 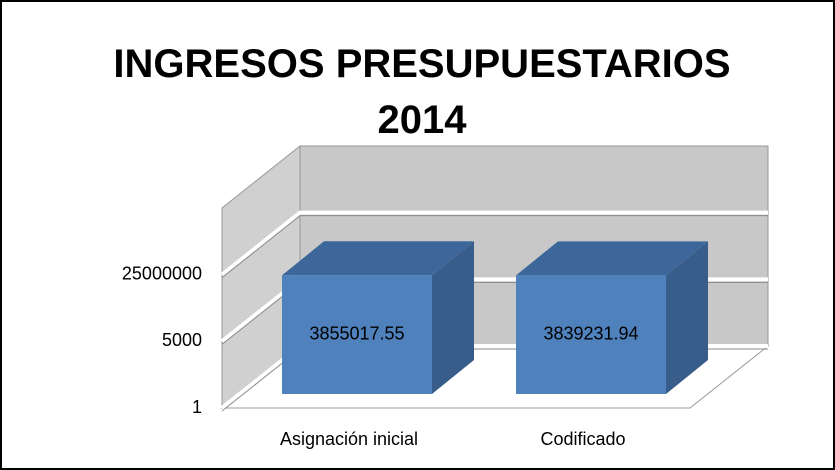 I want to click on y-tick-label: 25000000, so click(x=162, y=273).